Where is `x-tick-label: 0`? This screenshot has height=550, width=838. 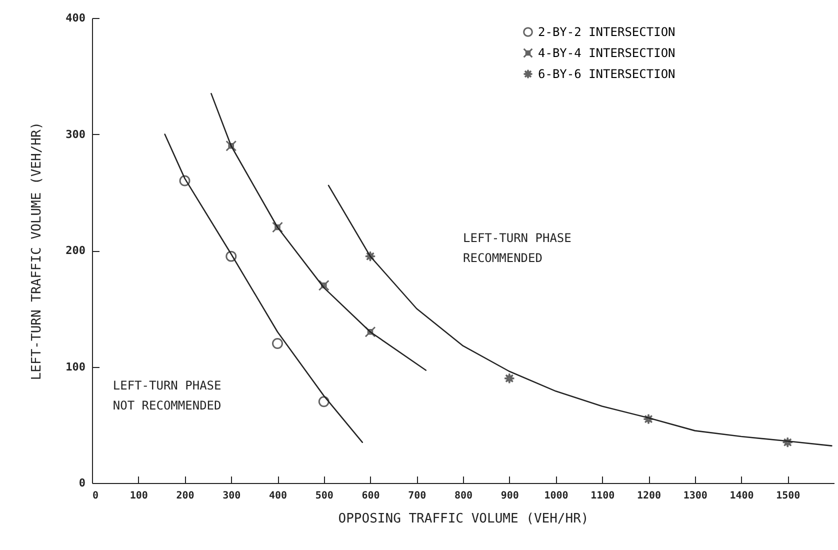 x-tick-label: 0 is located at coordinates (95, 496).